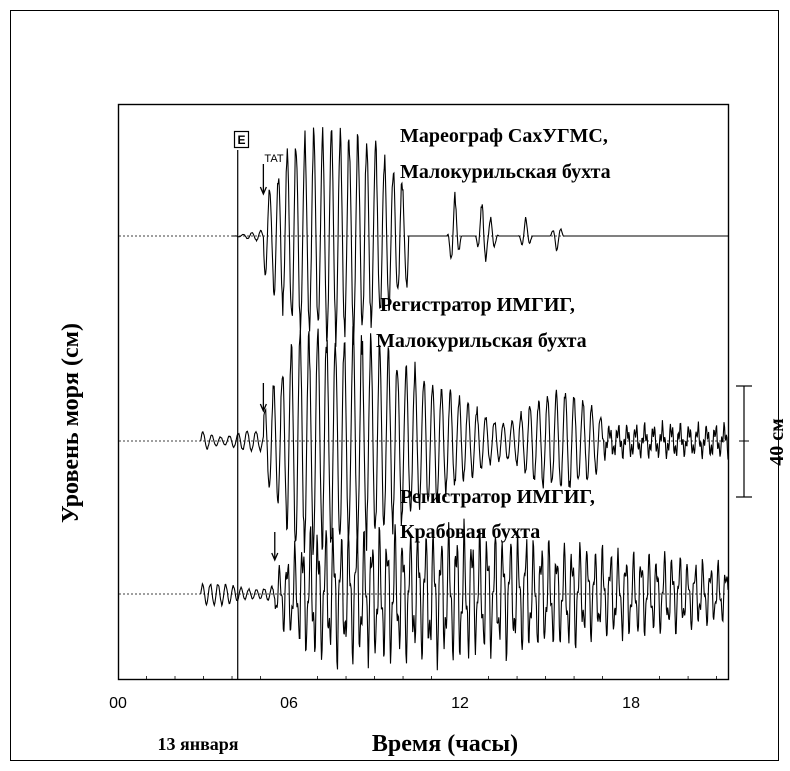  I want to click on arrival-arrows, so click(269, 363).